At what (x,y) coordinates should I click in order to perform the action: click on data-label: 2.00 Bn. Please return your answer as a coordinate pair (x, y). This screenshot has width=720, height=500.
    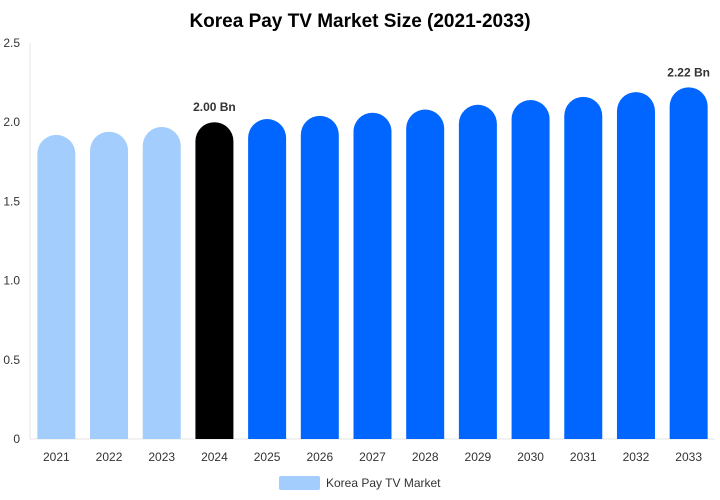
    Looking at the image, I should click on (214, 107).